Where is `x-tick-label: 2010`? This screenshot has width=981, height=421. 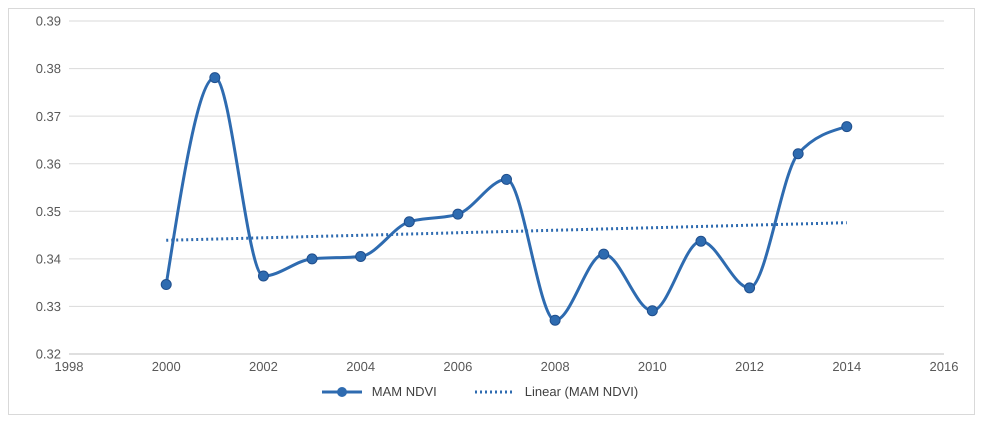
x-tick-label: 2010 is located at coordinates (652, 366).